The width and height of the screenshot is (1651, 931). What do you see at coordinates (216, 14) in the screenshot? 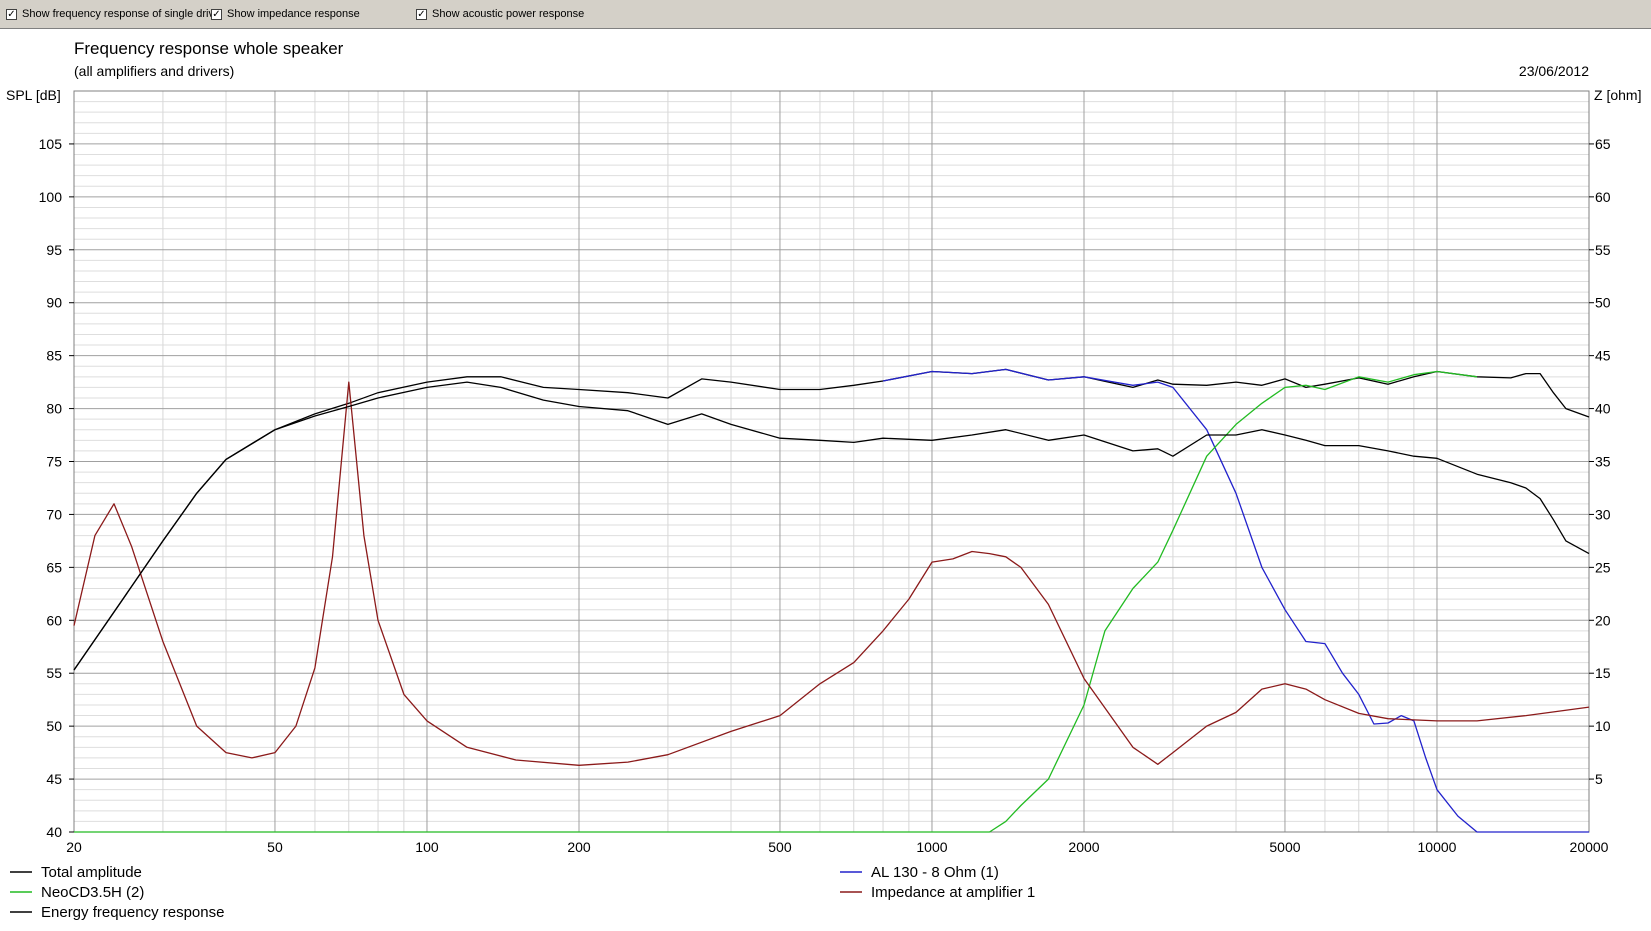
I see `impedance-checkbox: ✓` at bounding box center [216, 14].